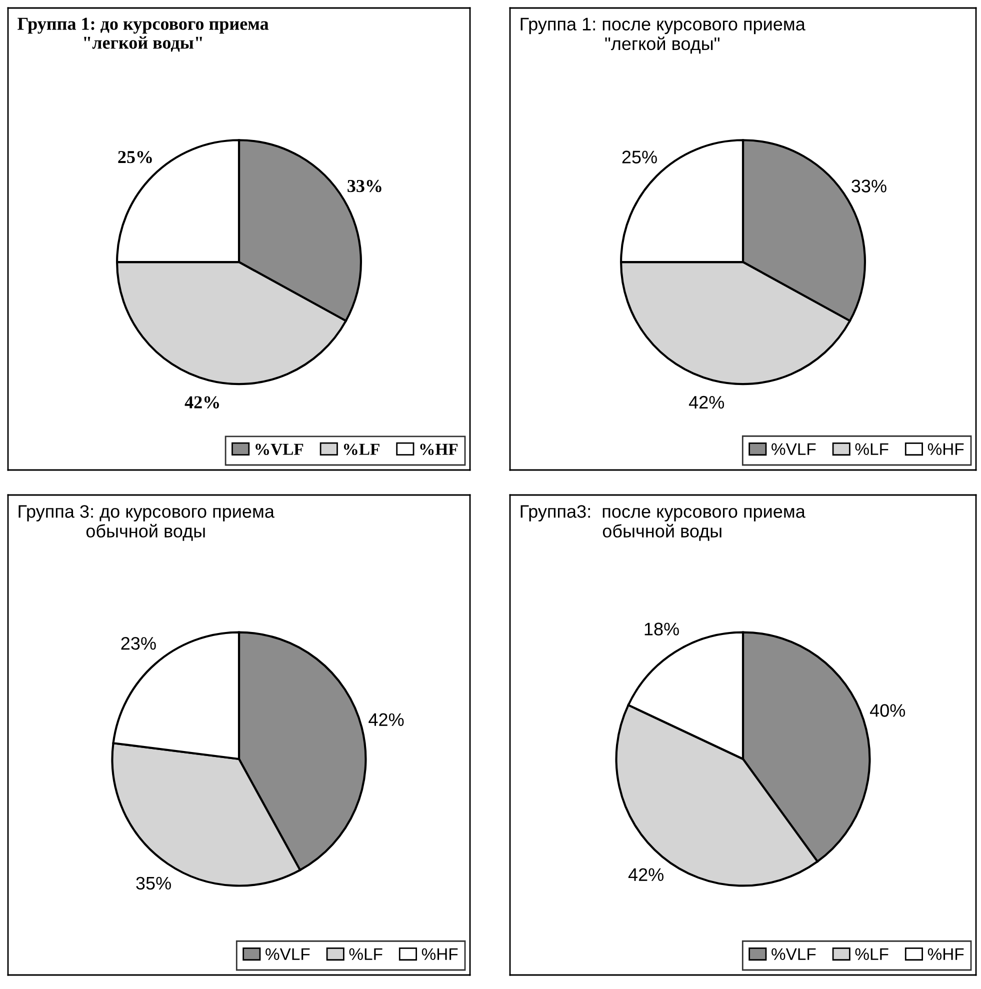 Image resolution: width=981 pixels, height=989 pixels. I want to click on data-label: 40%, so click(888, 710).